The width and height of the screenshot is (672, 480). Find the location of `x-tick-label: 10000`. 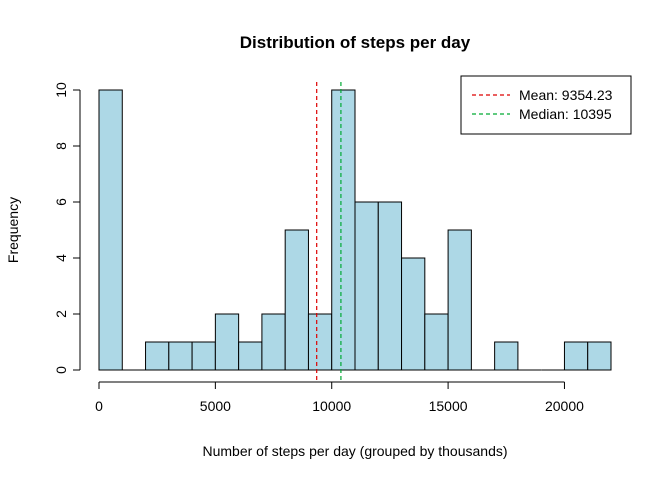

x-tick-label: 10000 is located at coordinates (331, 406).